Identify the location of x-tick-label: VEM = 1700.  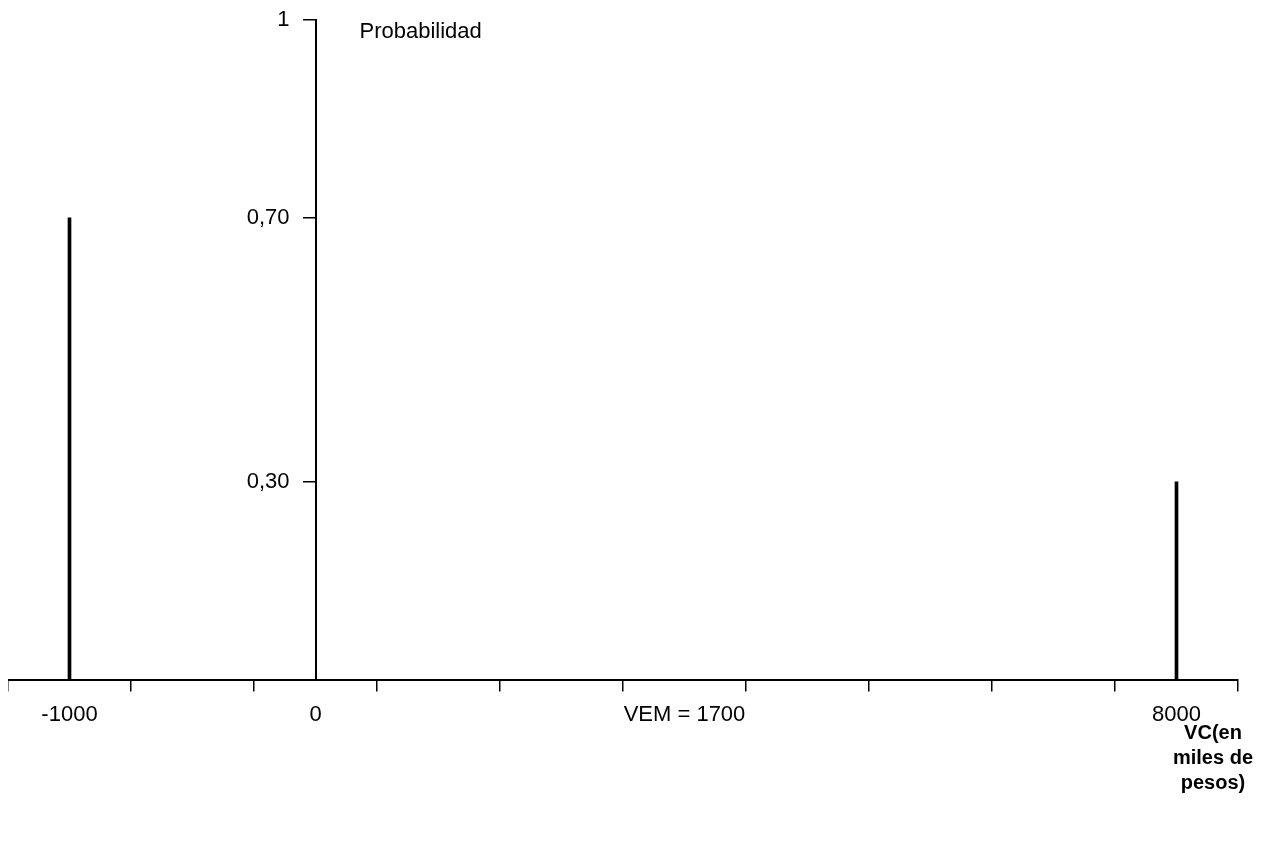
(684, 713).